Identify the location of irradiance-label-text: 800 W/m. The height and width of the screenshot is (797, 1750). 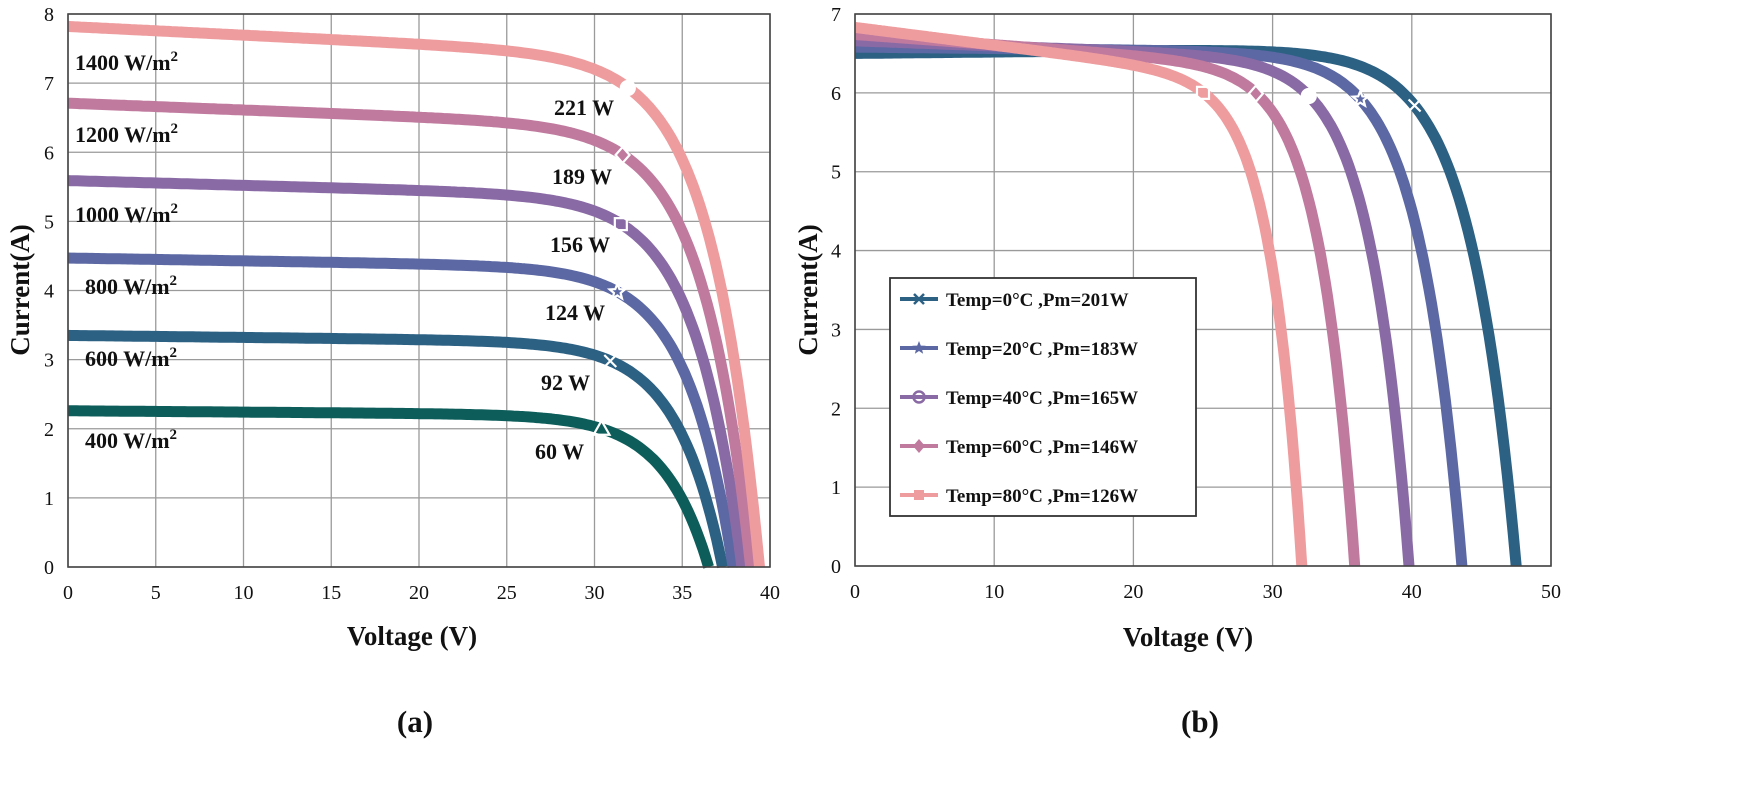
(127, 286).